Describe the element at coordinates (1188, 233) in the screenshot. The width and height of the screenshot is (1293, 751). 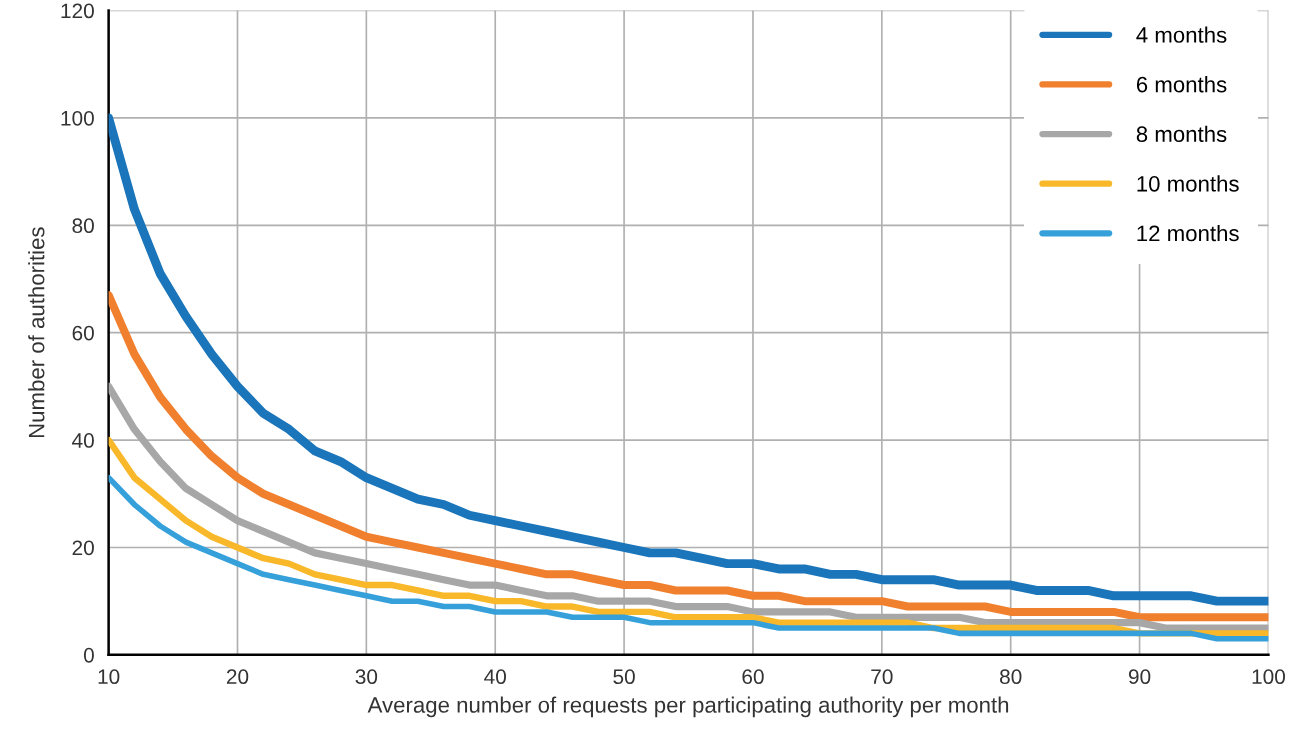
I see `legend-label: 12 months` at that location.